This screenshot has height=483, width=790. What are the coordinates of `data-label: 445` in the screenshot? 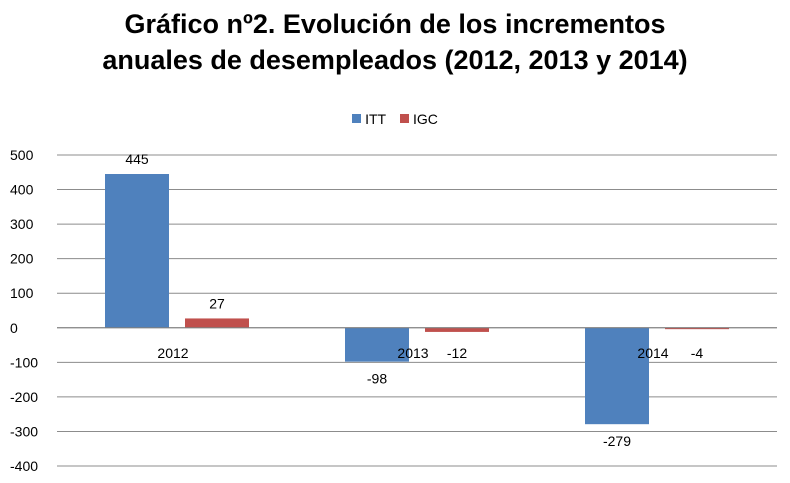 It's located at (137, 159).